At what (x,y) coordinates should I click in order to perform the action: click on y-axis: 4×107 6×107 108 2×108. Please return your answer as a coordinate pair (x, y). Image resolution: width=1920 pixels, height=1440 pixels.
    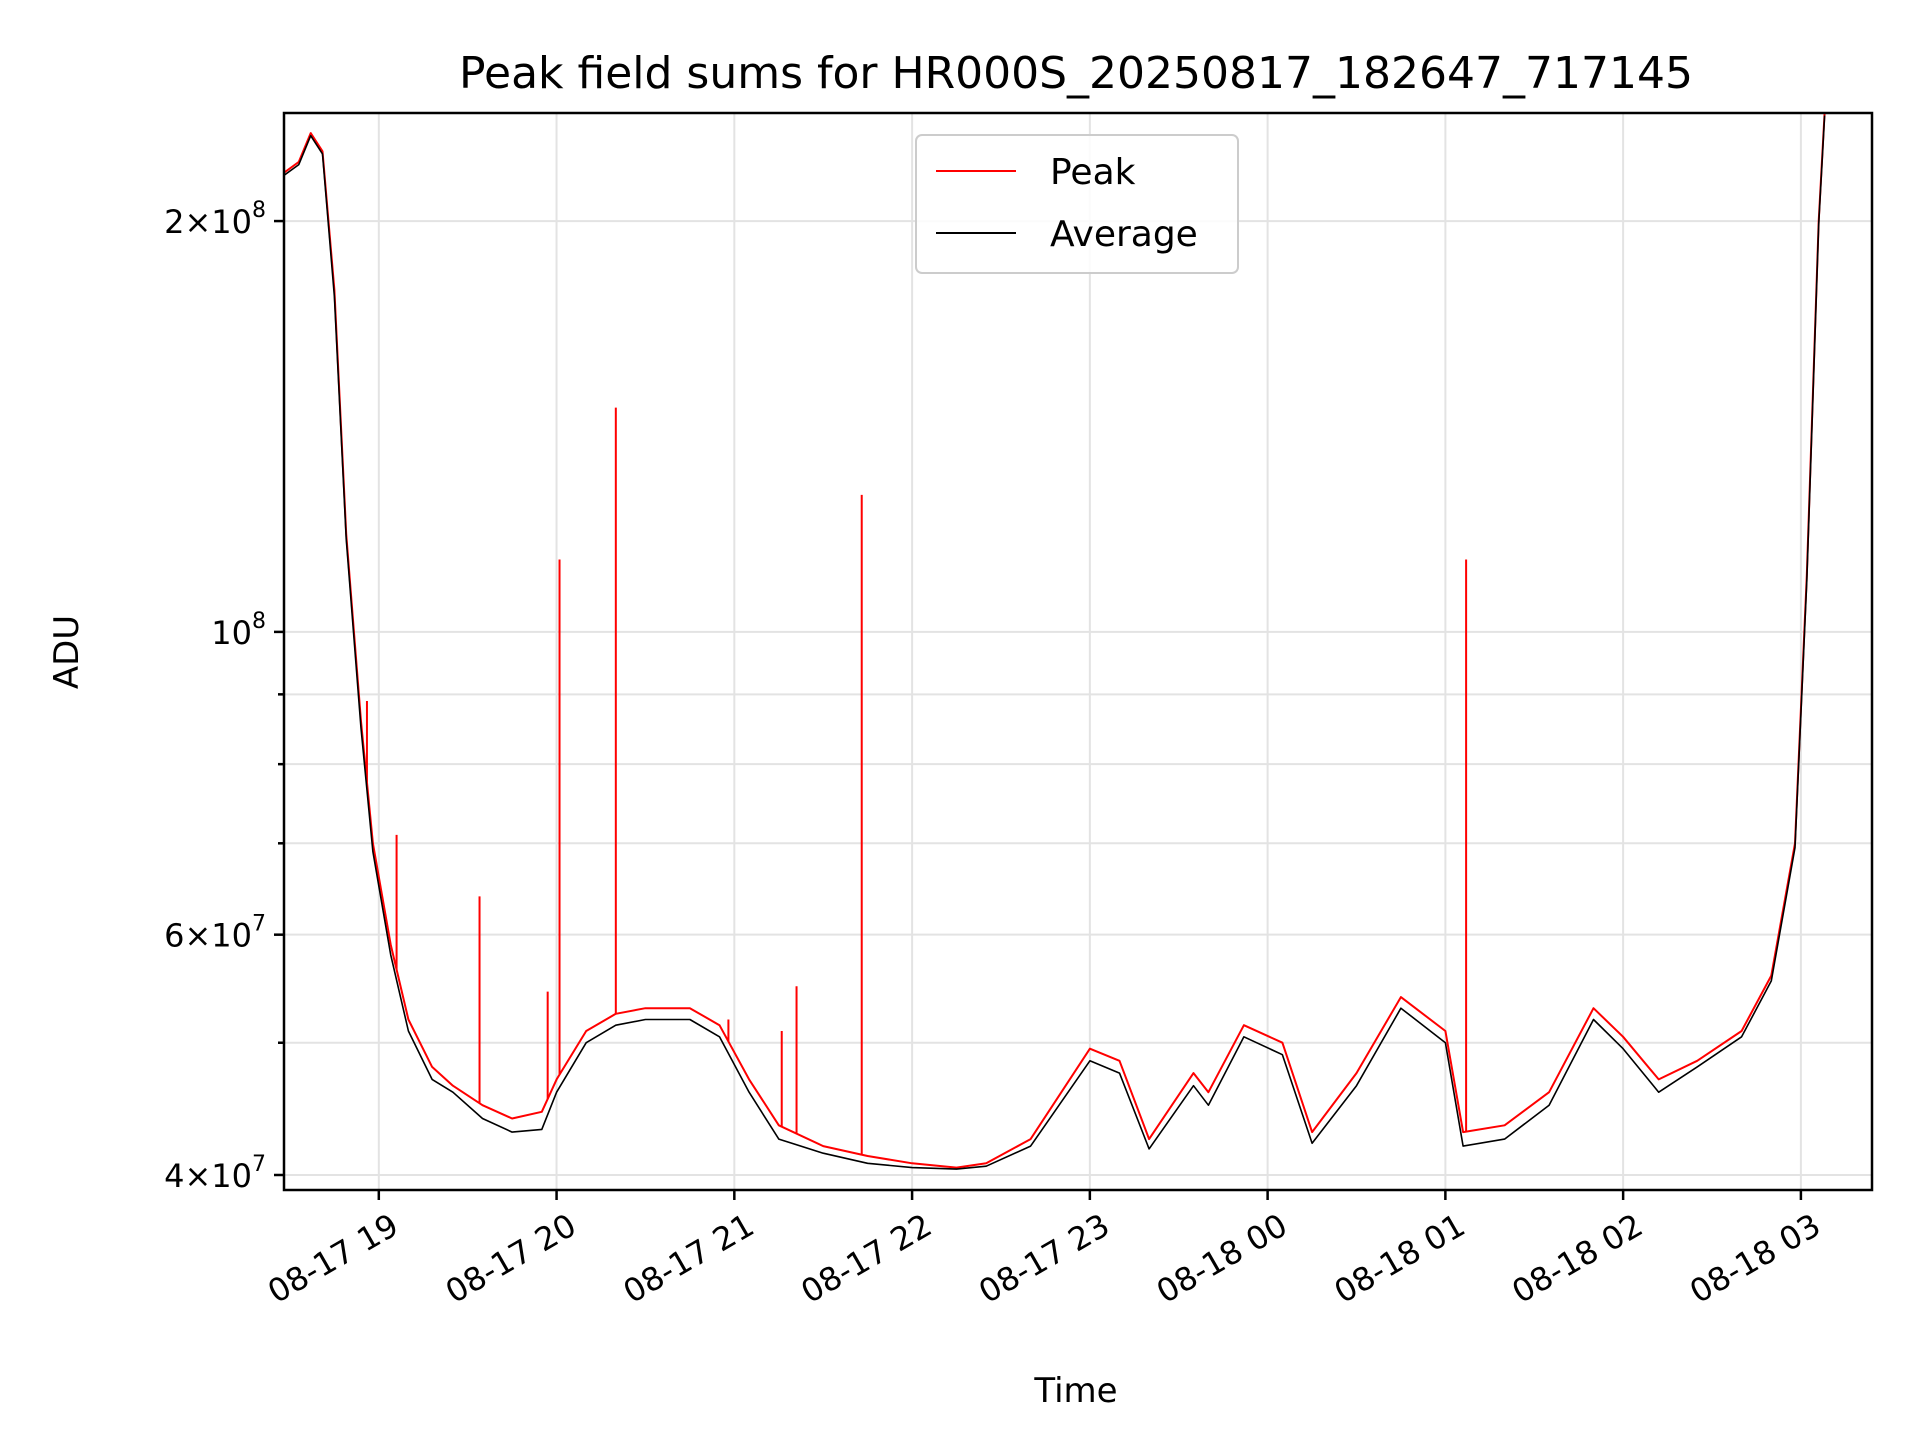
    Looking at the image, I should click on (224, 696).